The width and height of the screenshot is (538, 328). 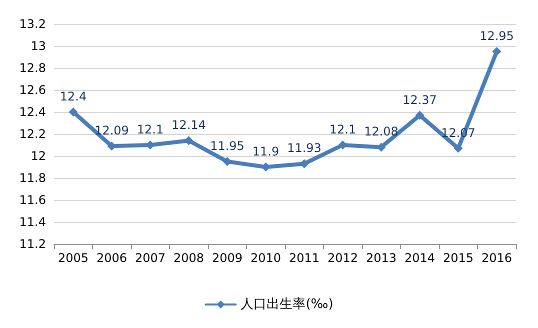 What do you see at coordinates (32, 68) in the screenshot?
I see `y-tick-label: 12.8` at bounding box center [32, 68].